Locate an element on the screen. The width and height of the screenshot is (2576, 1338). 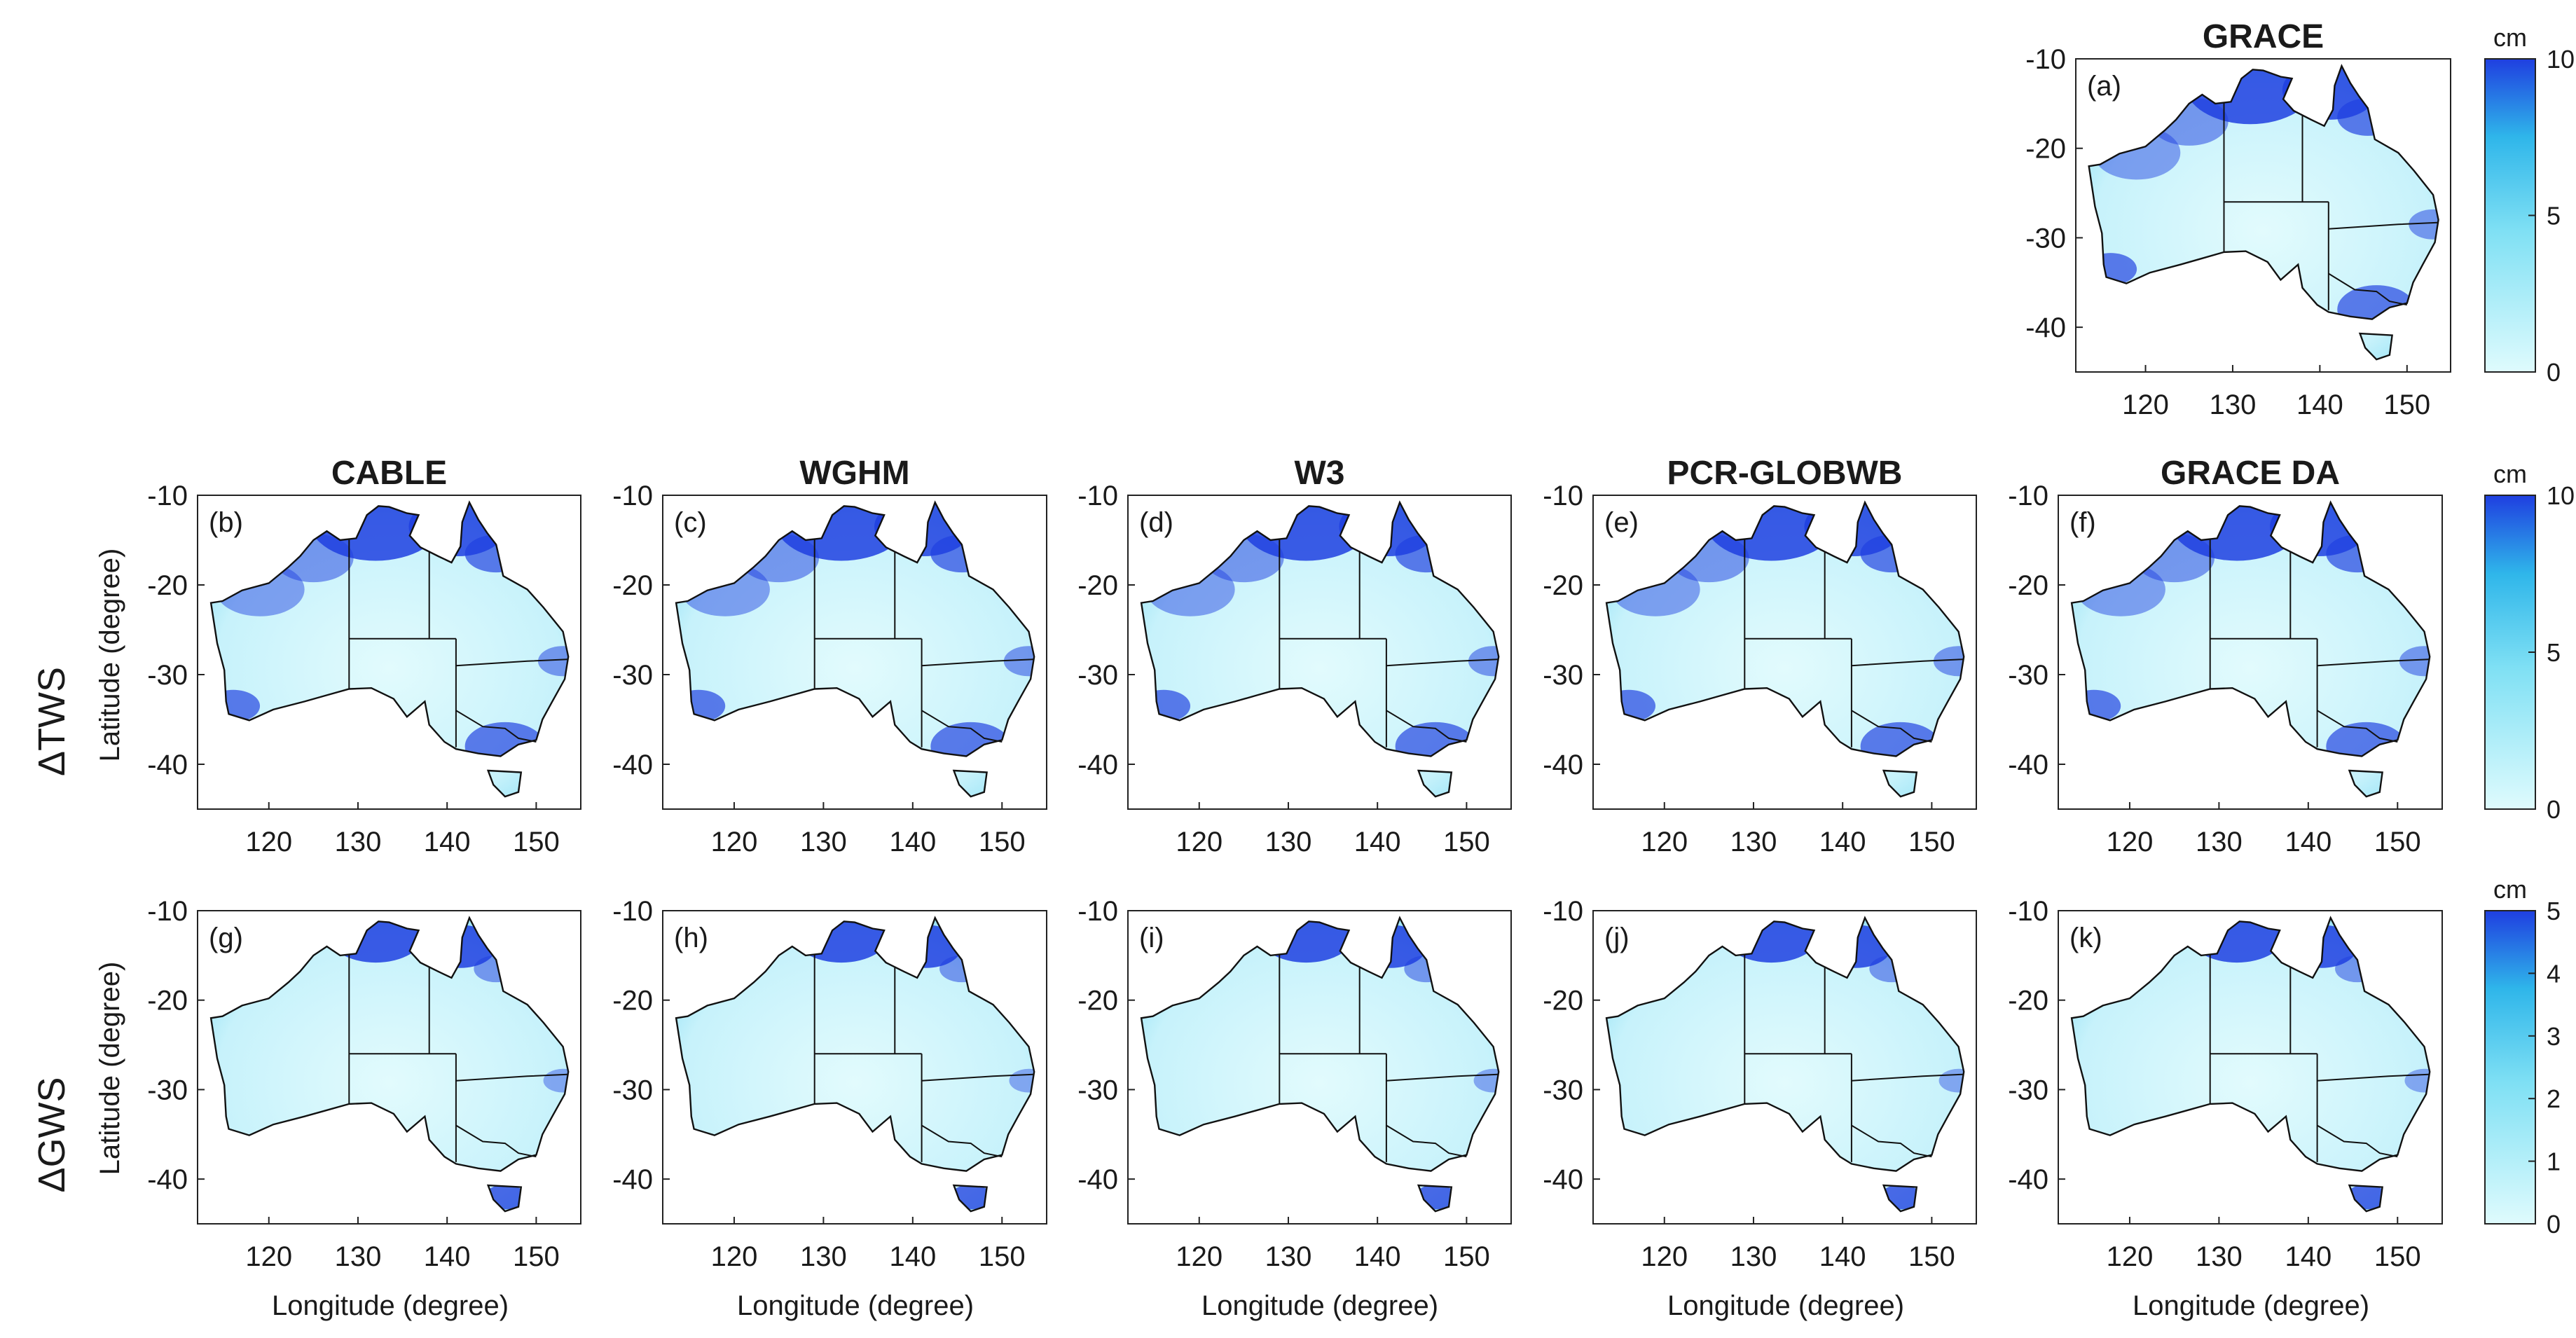
colorbar-tick-label: 2 is located at coordinates (2554, 1098).